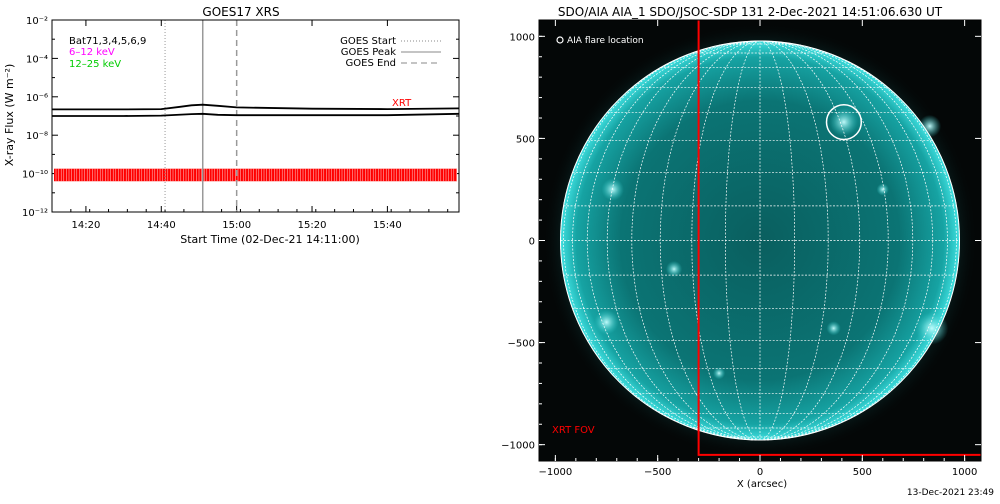  Describe the element at coordinates (522, 37) in the screenshot. I see `aia-ytick-label: 1000` at that location.